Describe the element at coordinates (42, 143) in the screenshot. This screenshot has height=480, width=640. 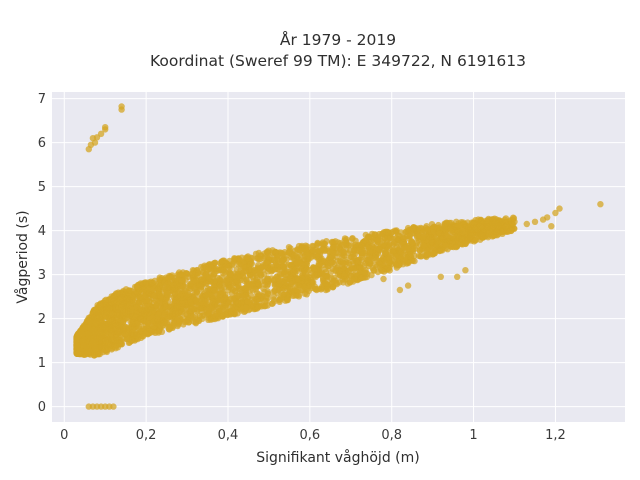
I see `y-tick-label: 6` at that location.